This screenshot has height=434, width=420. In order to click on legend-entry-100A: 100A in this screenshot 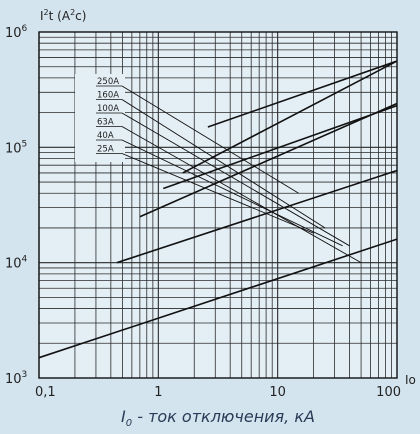, I will do `click(108, 109)`.